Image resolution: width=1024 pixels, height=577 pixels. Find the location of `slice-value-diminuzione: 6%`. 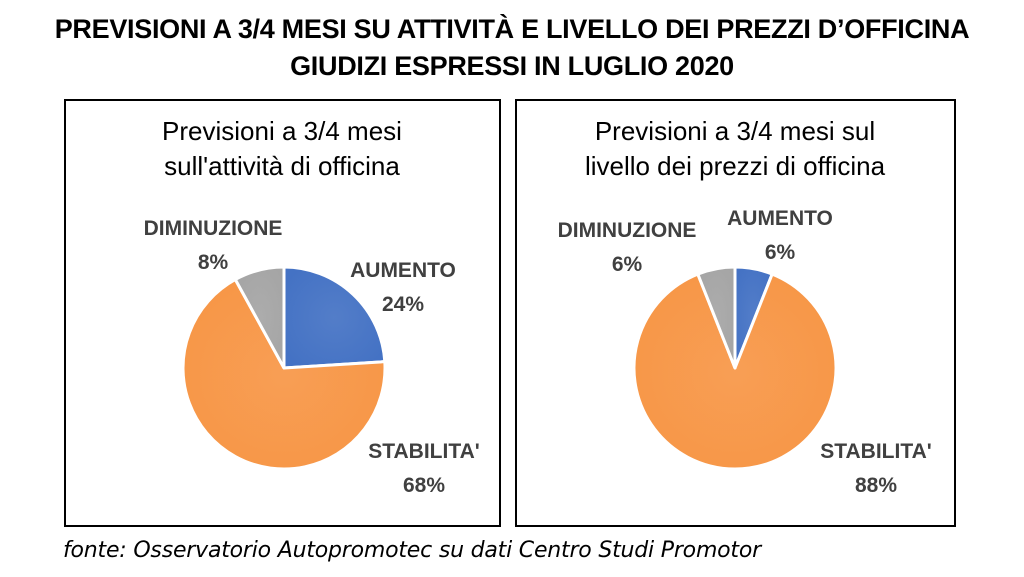

slice-value-diminuzione: 6% is located at coordinates (627, 264).